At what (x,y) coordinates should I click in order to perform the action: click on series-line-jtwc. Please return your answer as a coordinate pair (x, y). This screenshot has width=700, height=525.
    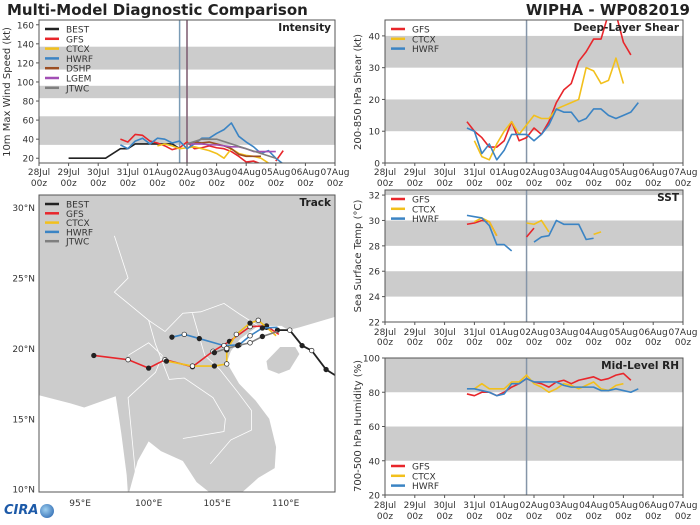
    Looking at the image, I should click on (231, 148).